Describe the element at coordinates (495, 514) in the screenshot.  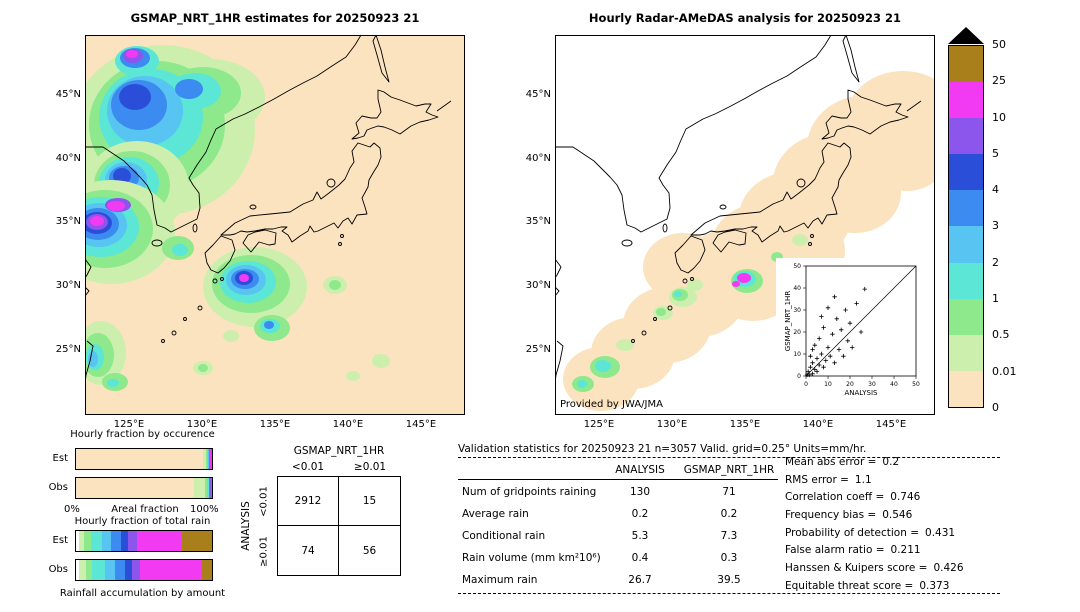
I see `stat-row-label: Average rain` at that location.